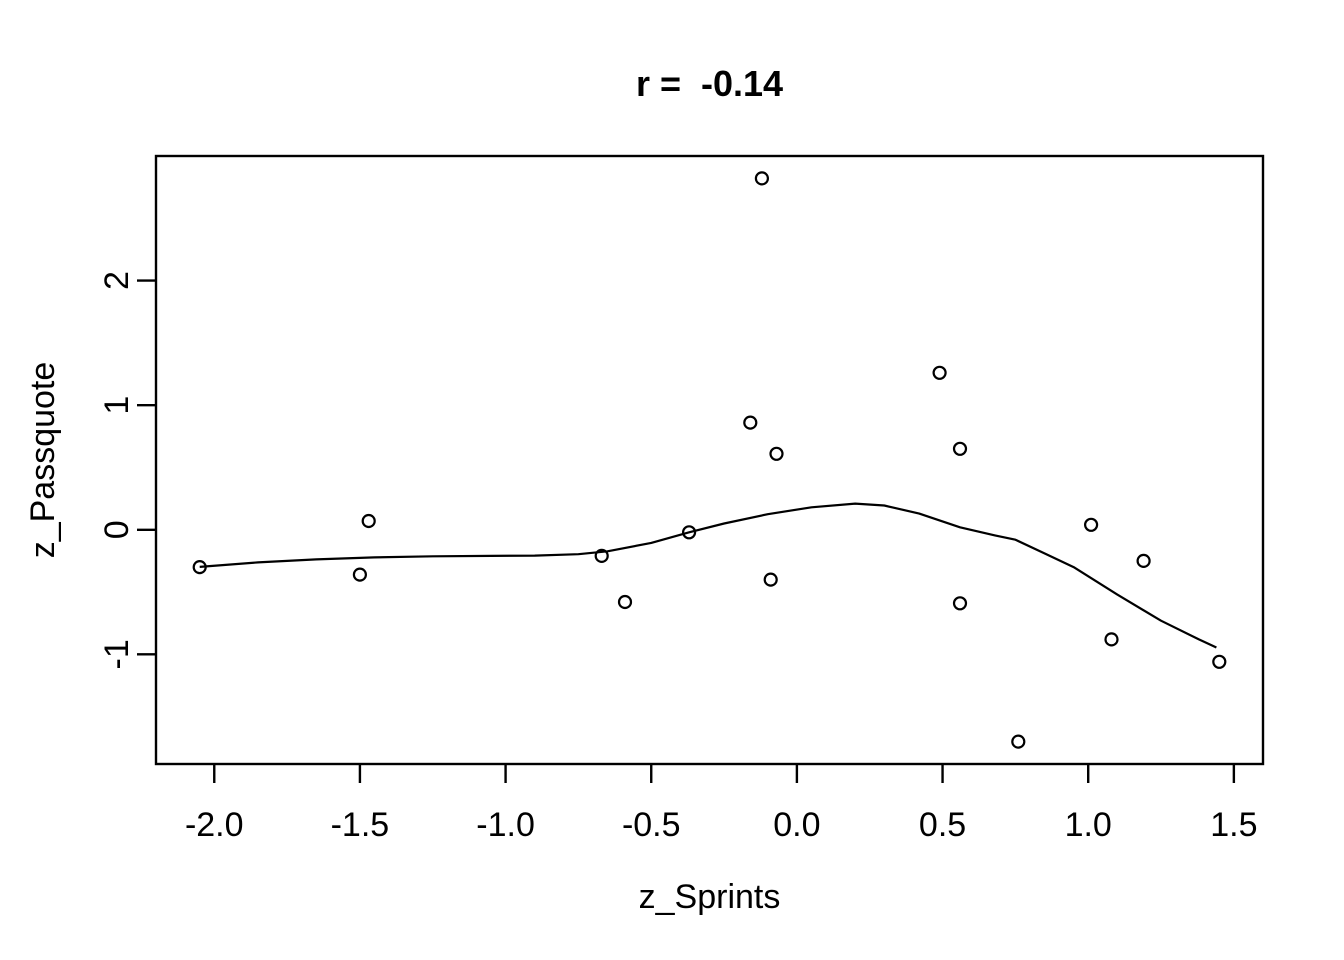  Describe the element at coordinates (146, 467) in the screenshot. I see `y-axis-ticks` at that location.